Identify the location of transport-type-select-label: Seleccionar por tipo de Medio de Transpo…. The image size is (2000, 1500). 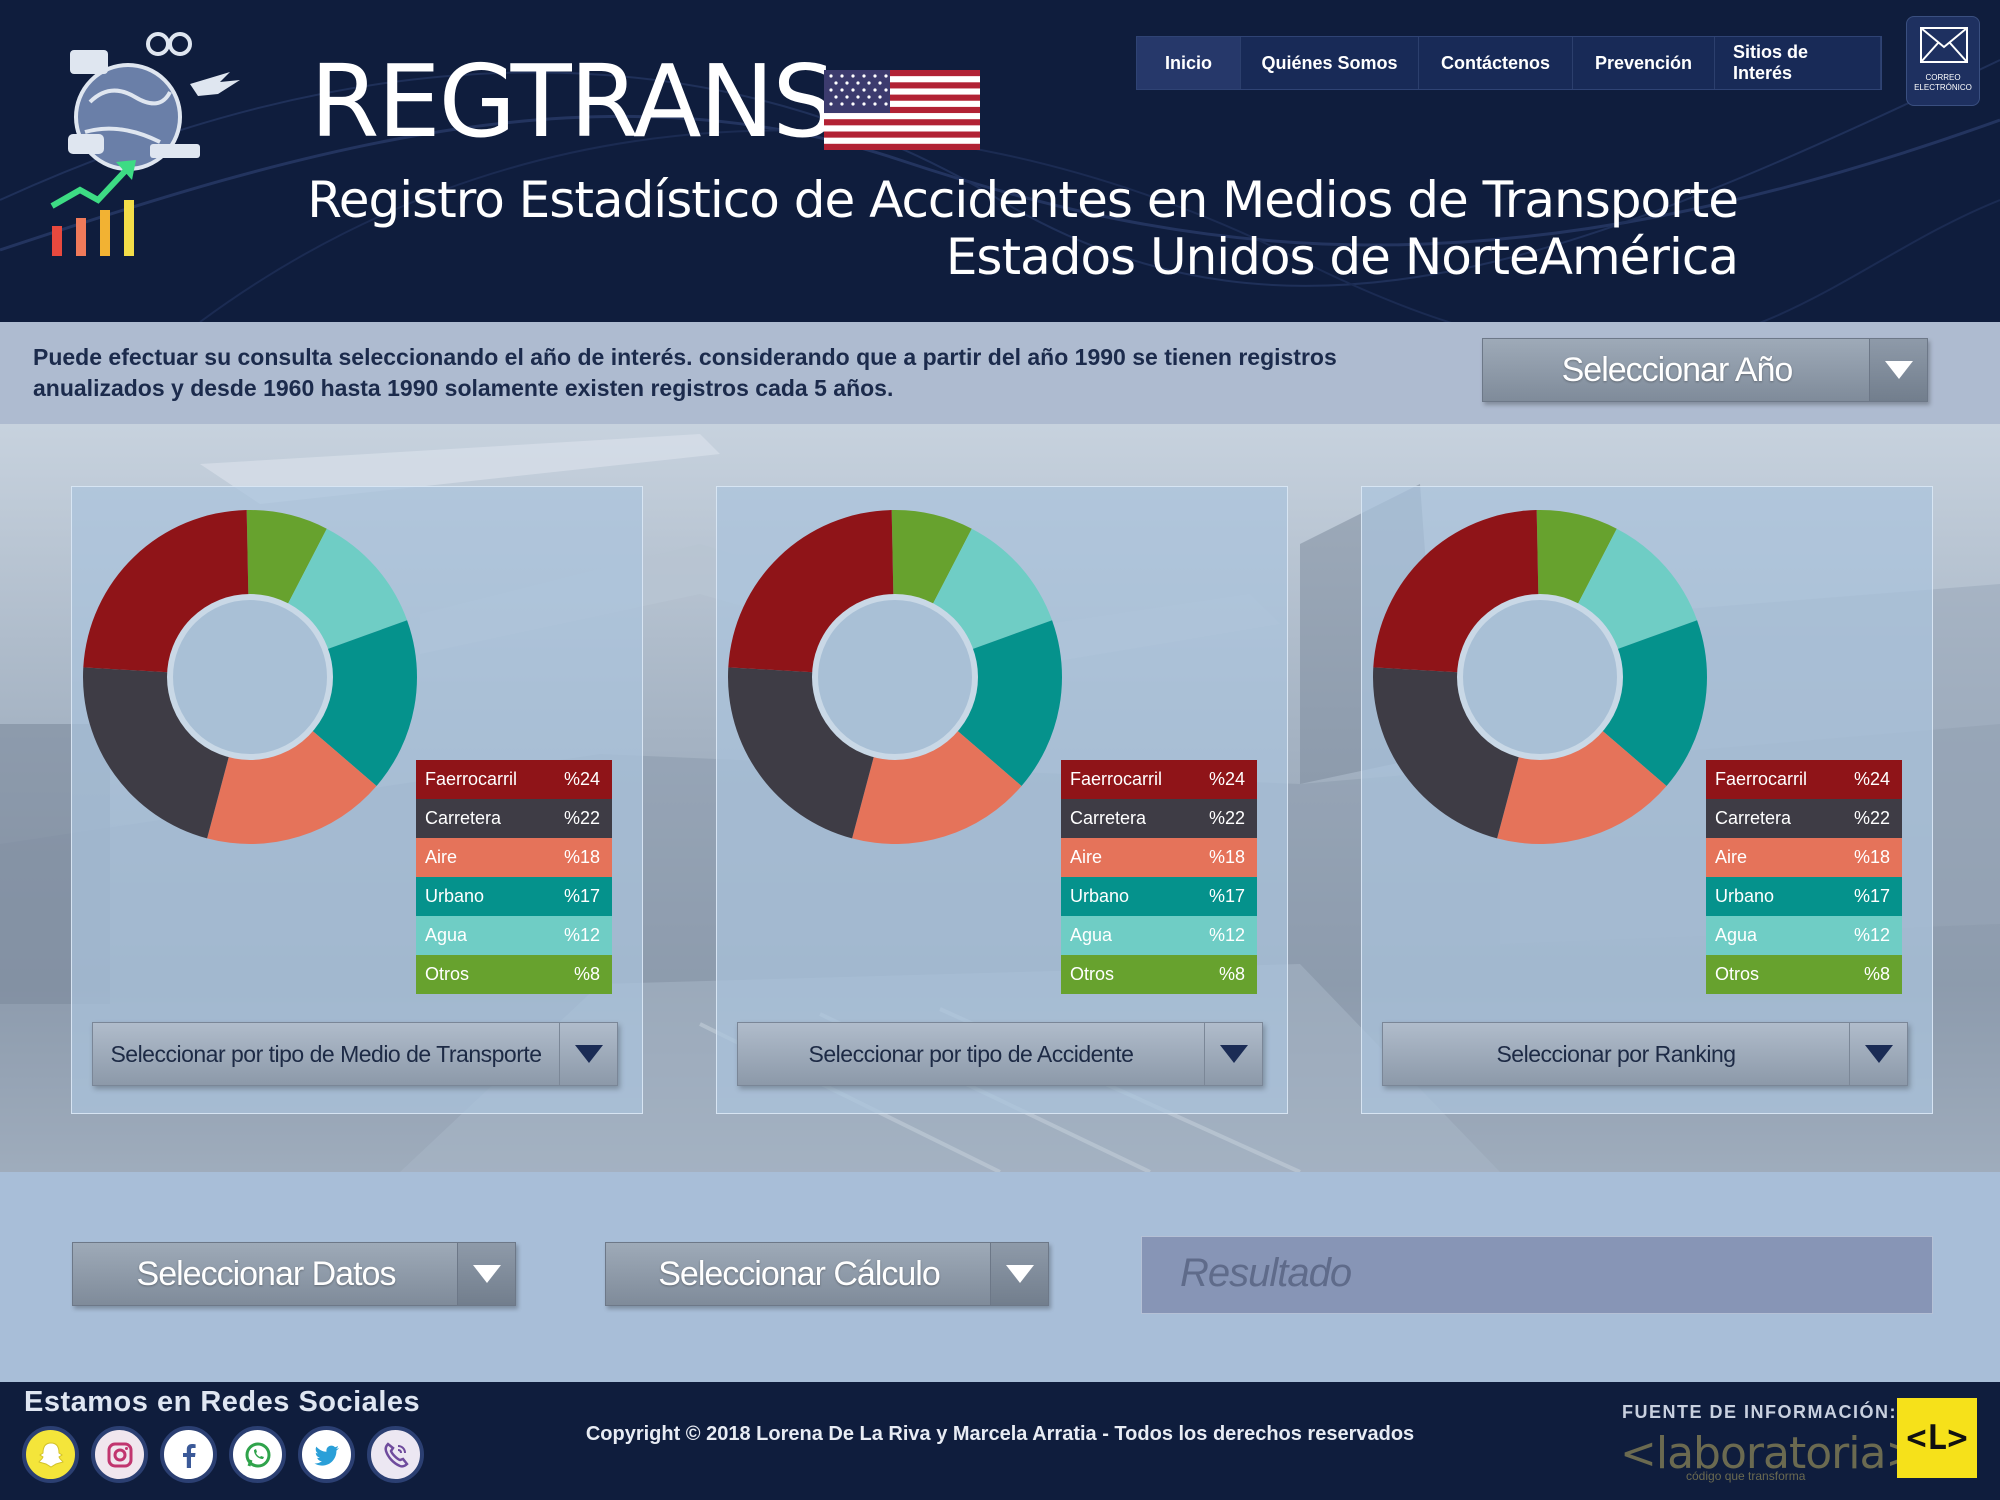
(326, 1053).